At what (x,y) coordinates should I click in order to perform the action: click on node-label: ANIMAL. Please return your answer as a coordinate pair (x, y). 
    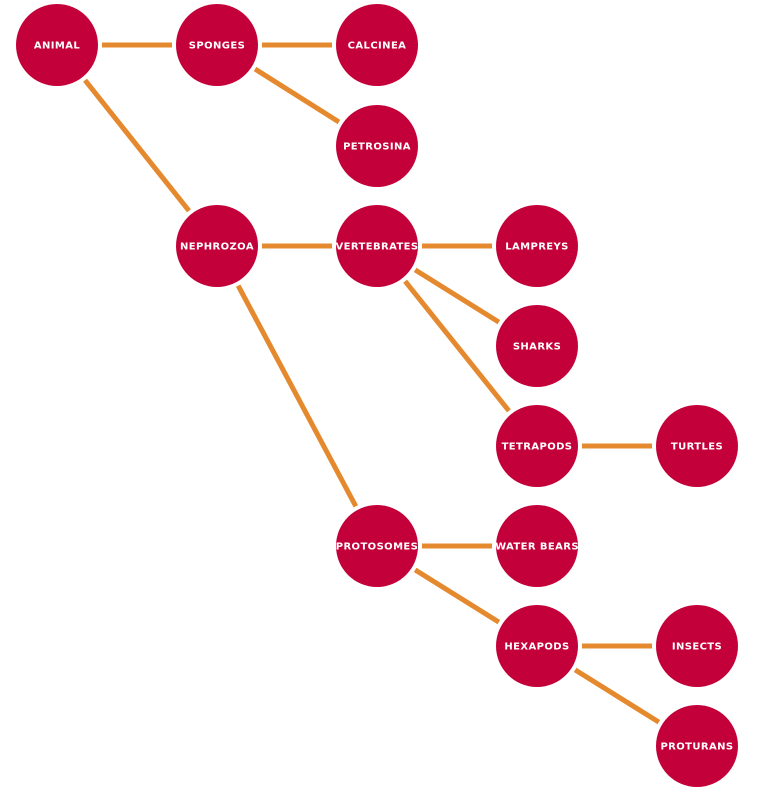
    Looking at the image, I should click on (57, 46).